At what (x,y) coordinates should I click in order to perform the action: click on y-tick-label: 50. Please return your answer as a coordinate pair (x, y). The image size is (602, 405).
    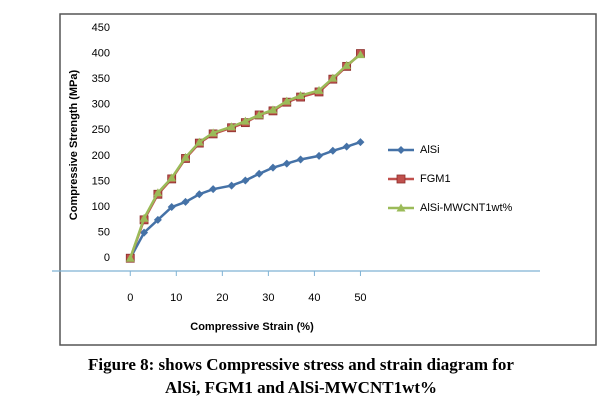
    Looking at the image, I should click on (104, 233).